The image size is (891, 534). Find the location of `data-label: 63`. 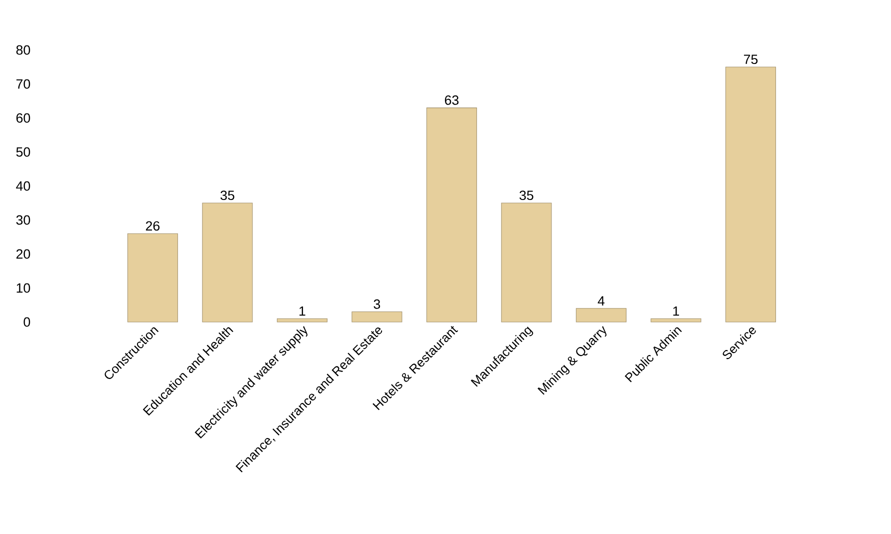

data-label: 63 is located at coordinates (451, 100).